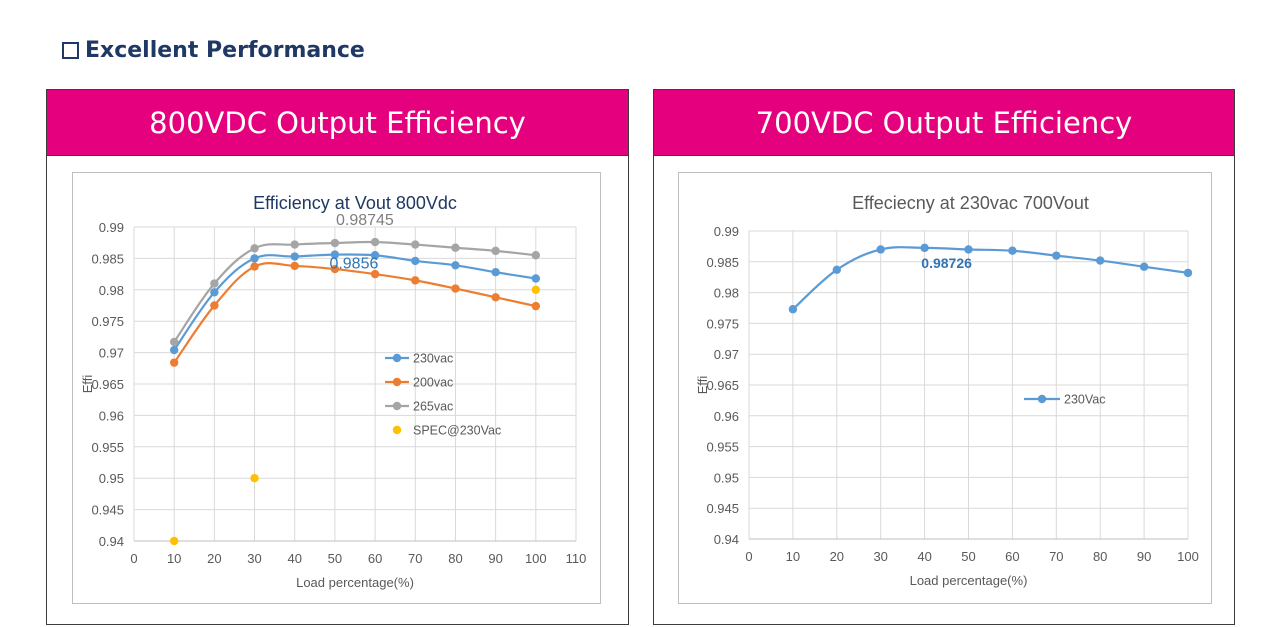 This screenshot has width=1279, height=627. I want to click on y-tick-label: 0.955, so click(722, 447).